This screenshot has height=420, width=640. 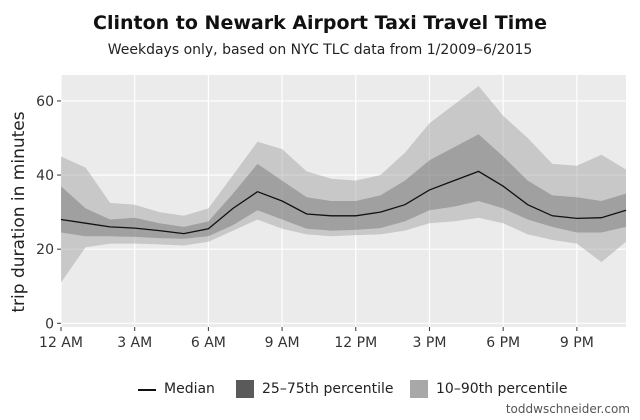 I want to click on y-tick-label: 60, so click(x=45, y=102).